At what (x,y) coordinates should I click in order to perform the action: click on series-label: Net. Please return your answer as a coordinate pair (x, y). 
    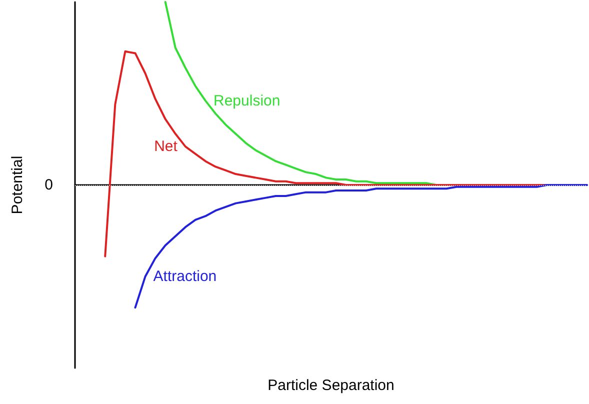
    Looking at the image, I should click on (166, 147).